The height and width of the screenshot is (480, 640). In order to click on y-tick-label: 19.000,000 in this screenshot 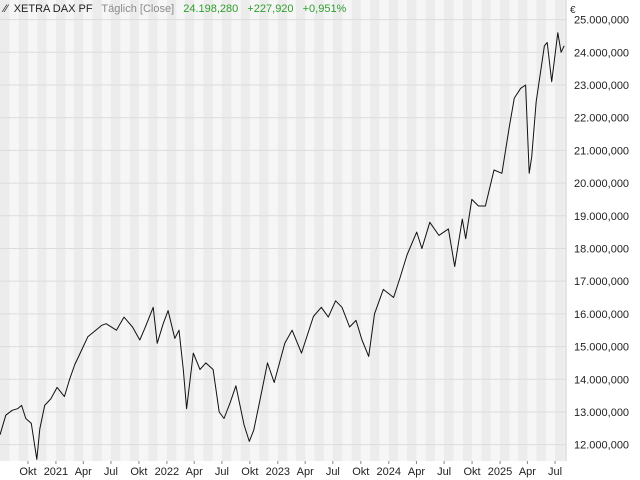, I will do `click(601, 217)`.